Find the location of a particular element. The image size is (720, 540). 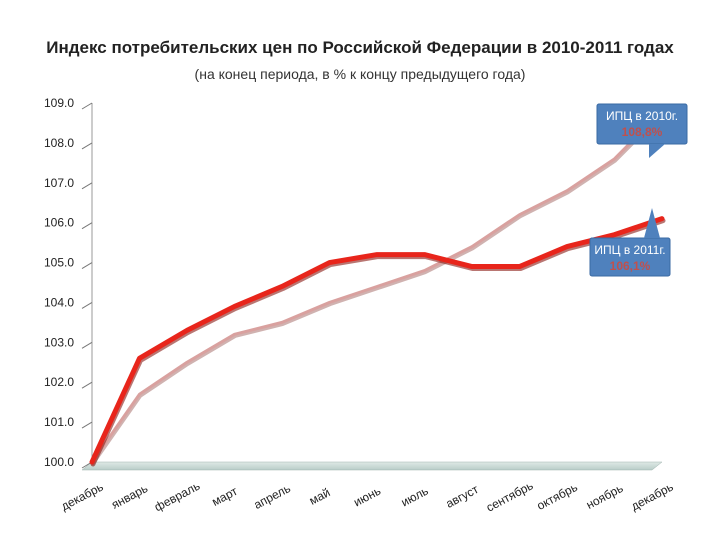

y-tick-label: 109.0 is located at coordinates (59, 103).